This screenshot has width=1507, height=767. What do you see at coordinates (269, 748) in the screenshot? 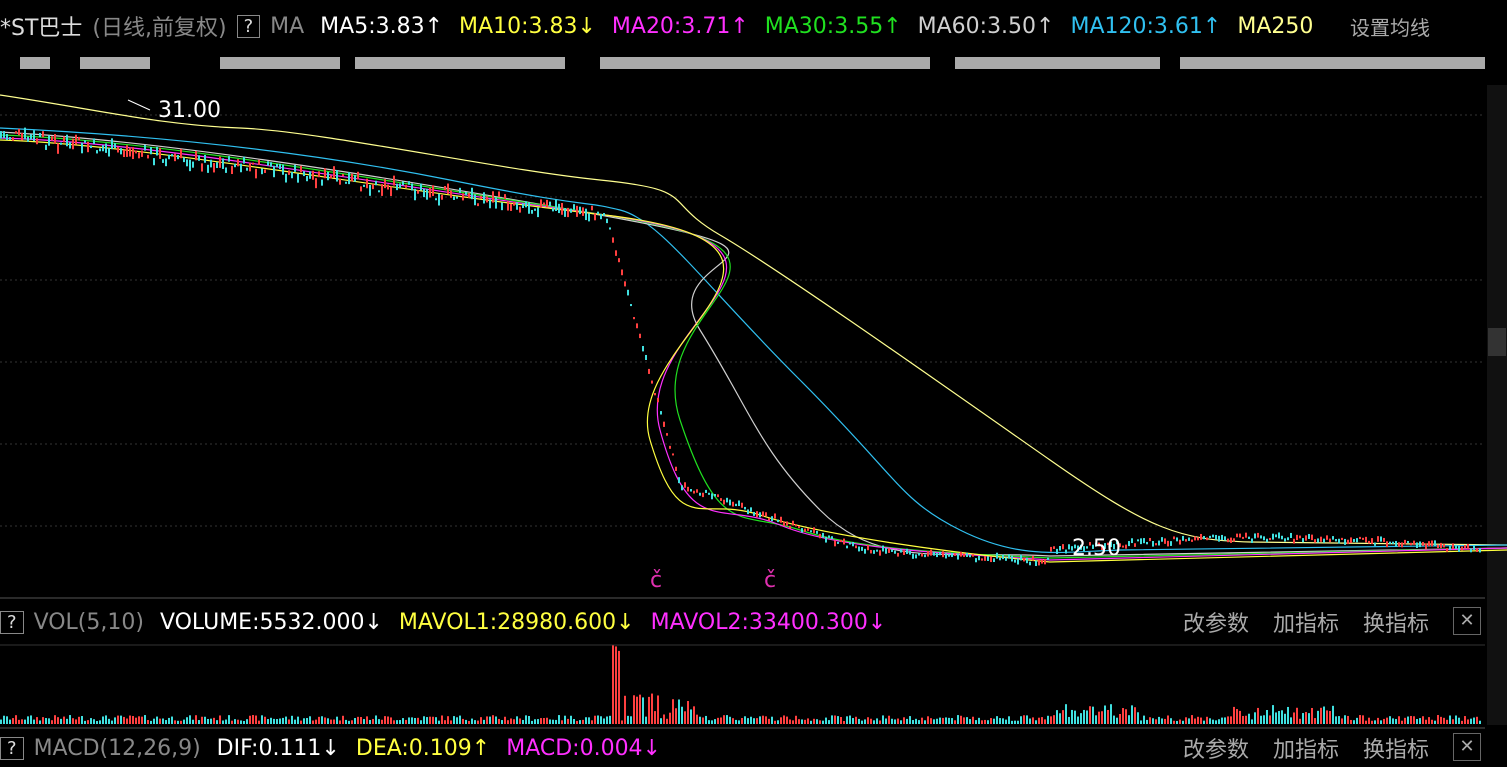
I see `legend-label: DIF:0.111` at bounding box center [269, 748].